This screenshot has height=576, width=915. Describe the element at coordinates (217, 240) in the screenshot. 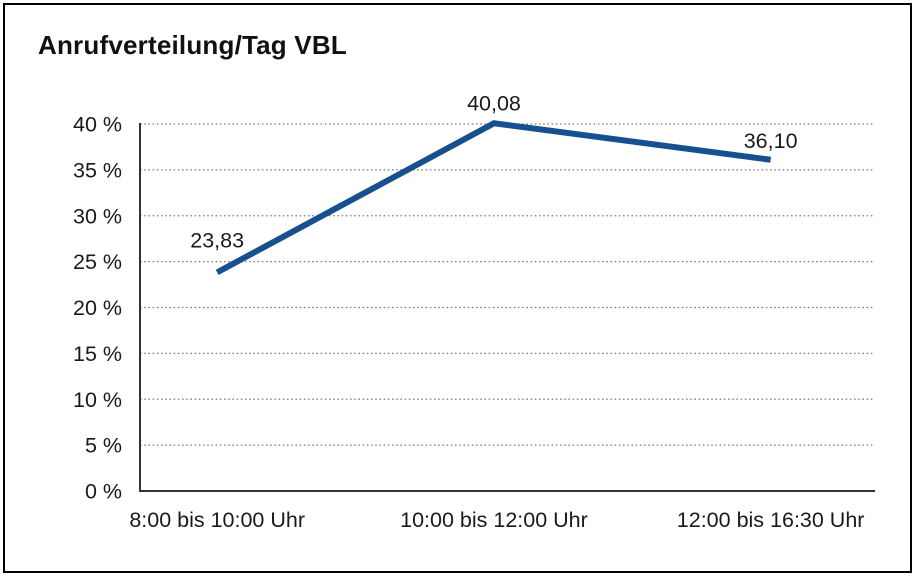

I see `point-value-label: 23,83` at that location.